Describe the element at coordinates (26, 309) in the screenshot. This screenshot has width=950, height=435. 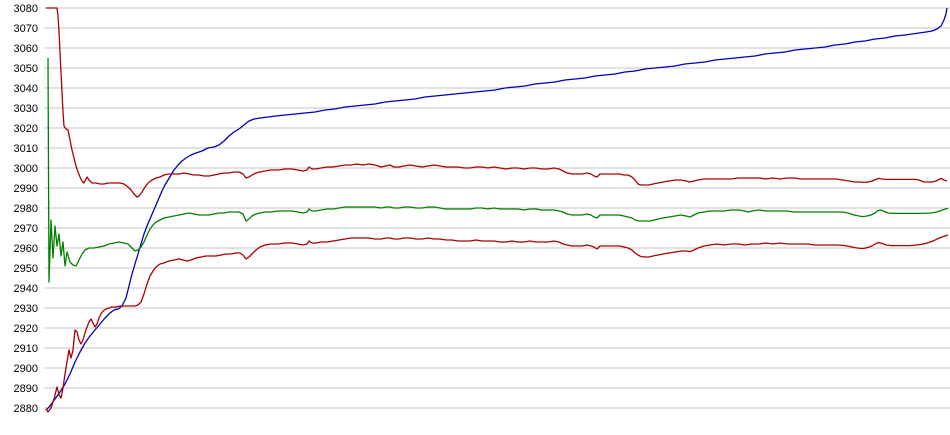
I see `y-axis-tick-label: 2930` at that location.